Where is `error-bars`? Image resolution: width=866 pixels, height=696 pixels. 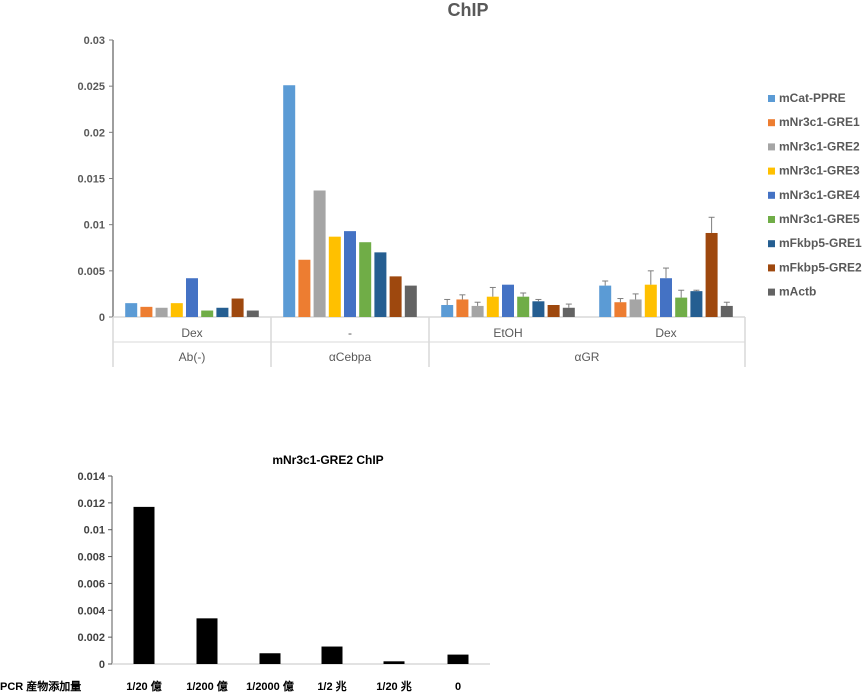
error-bars is located at coordinates (587, 262).